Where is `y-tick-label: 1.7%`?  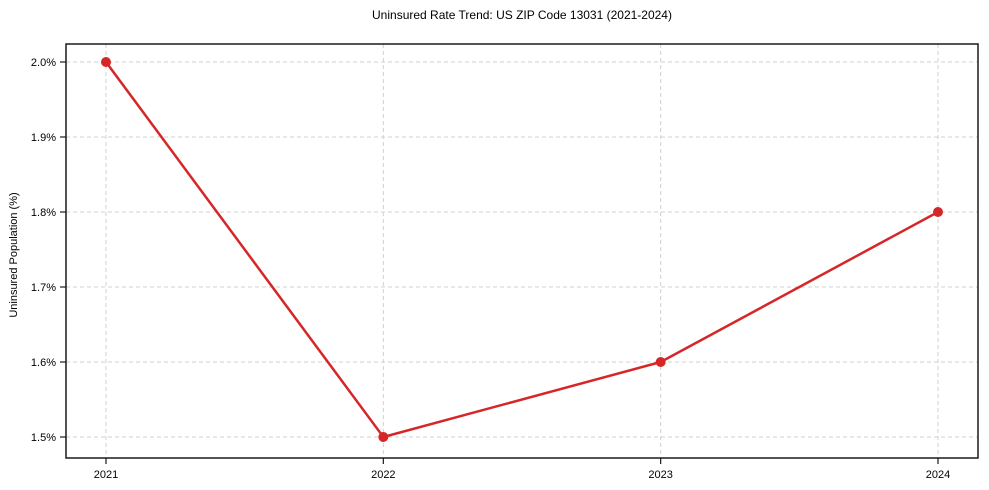 y-tick-label: 1.7% is located at coordinates (43, 288).